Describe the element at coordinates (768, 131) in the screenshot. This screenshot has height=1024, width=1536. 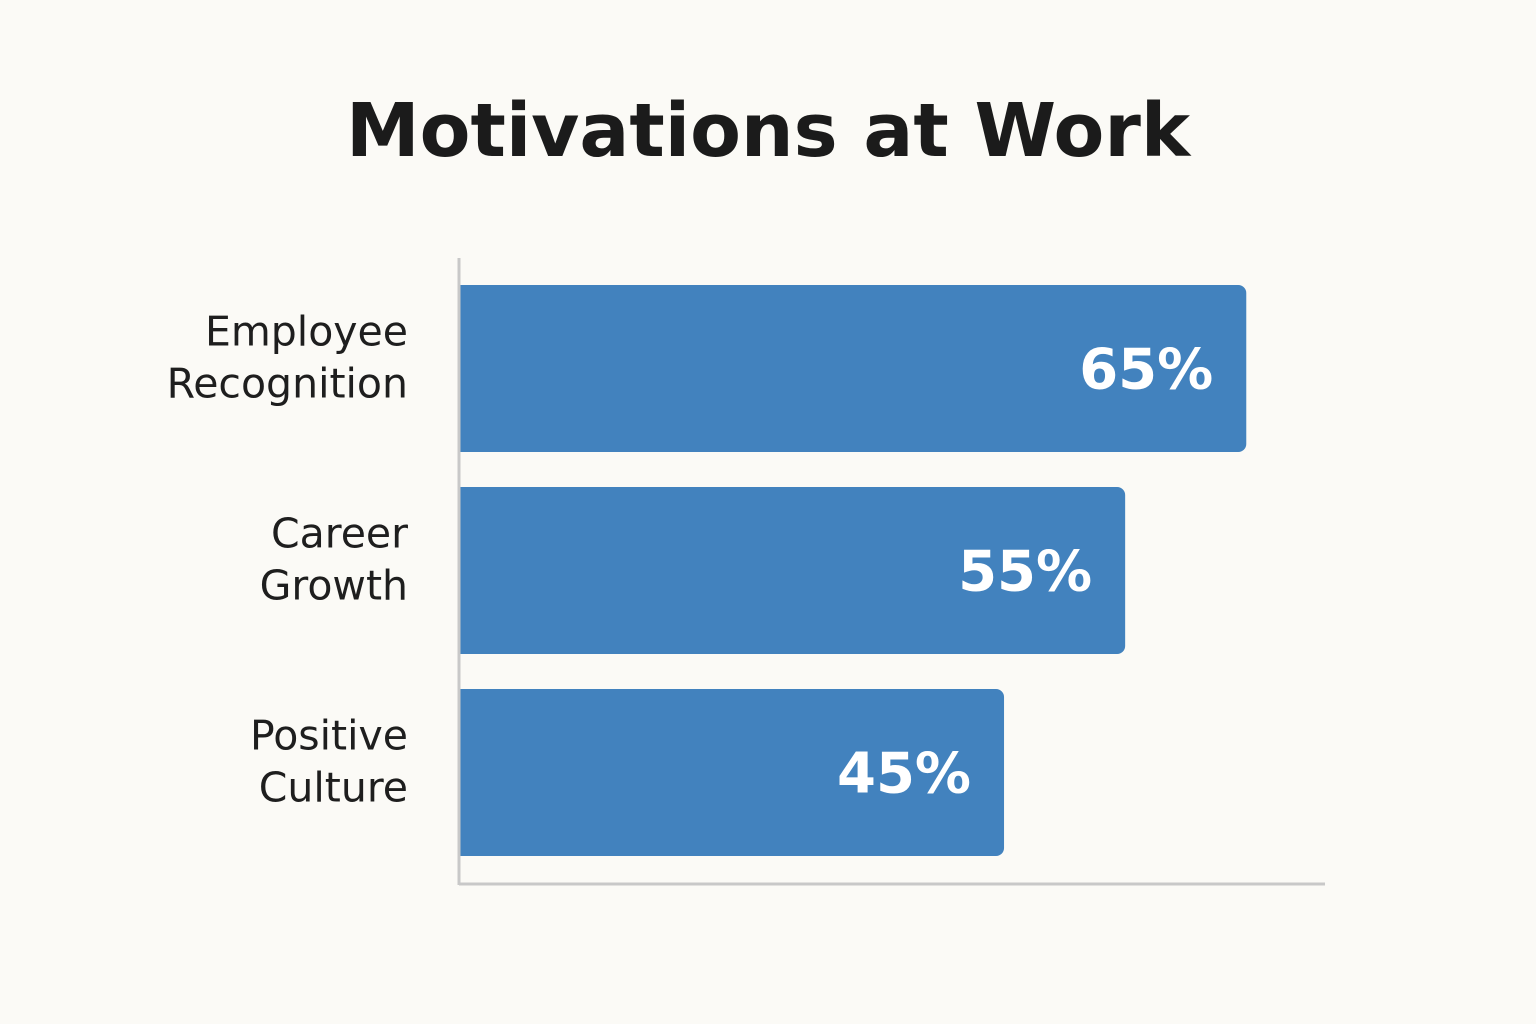
I see `chart-title: Motivations at Work` at that location.